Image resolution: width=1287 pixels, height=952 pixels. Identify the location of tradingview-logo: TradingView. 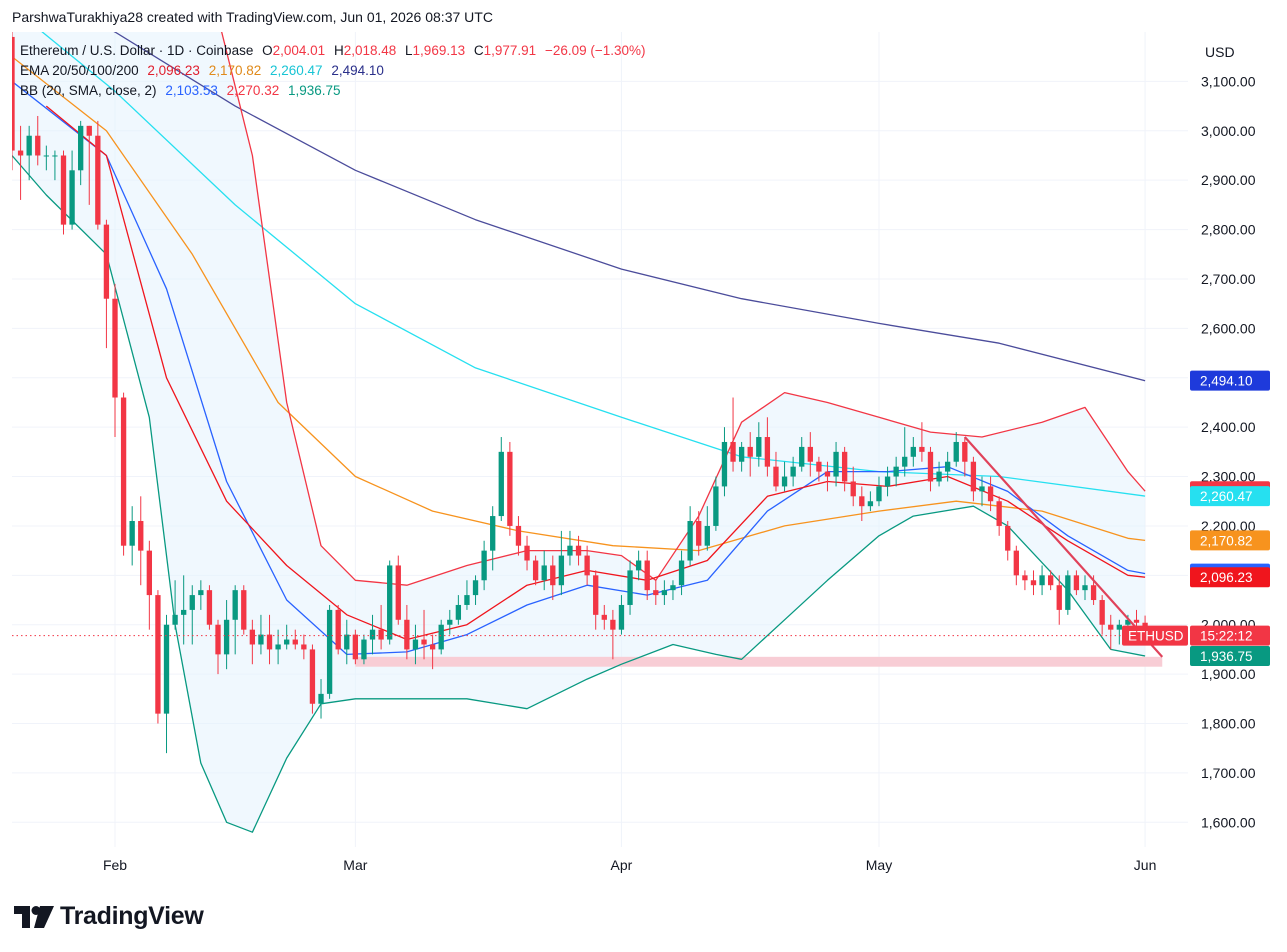
(109, 916).